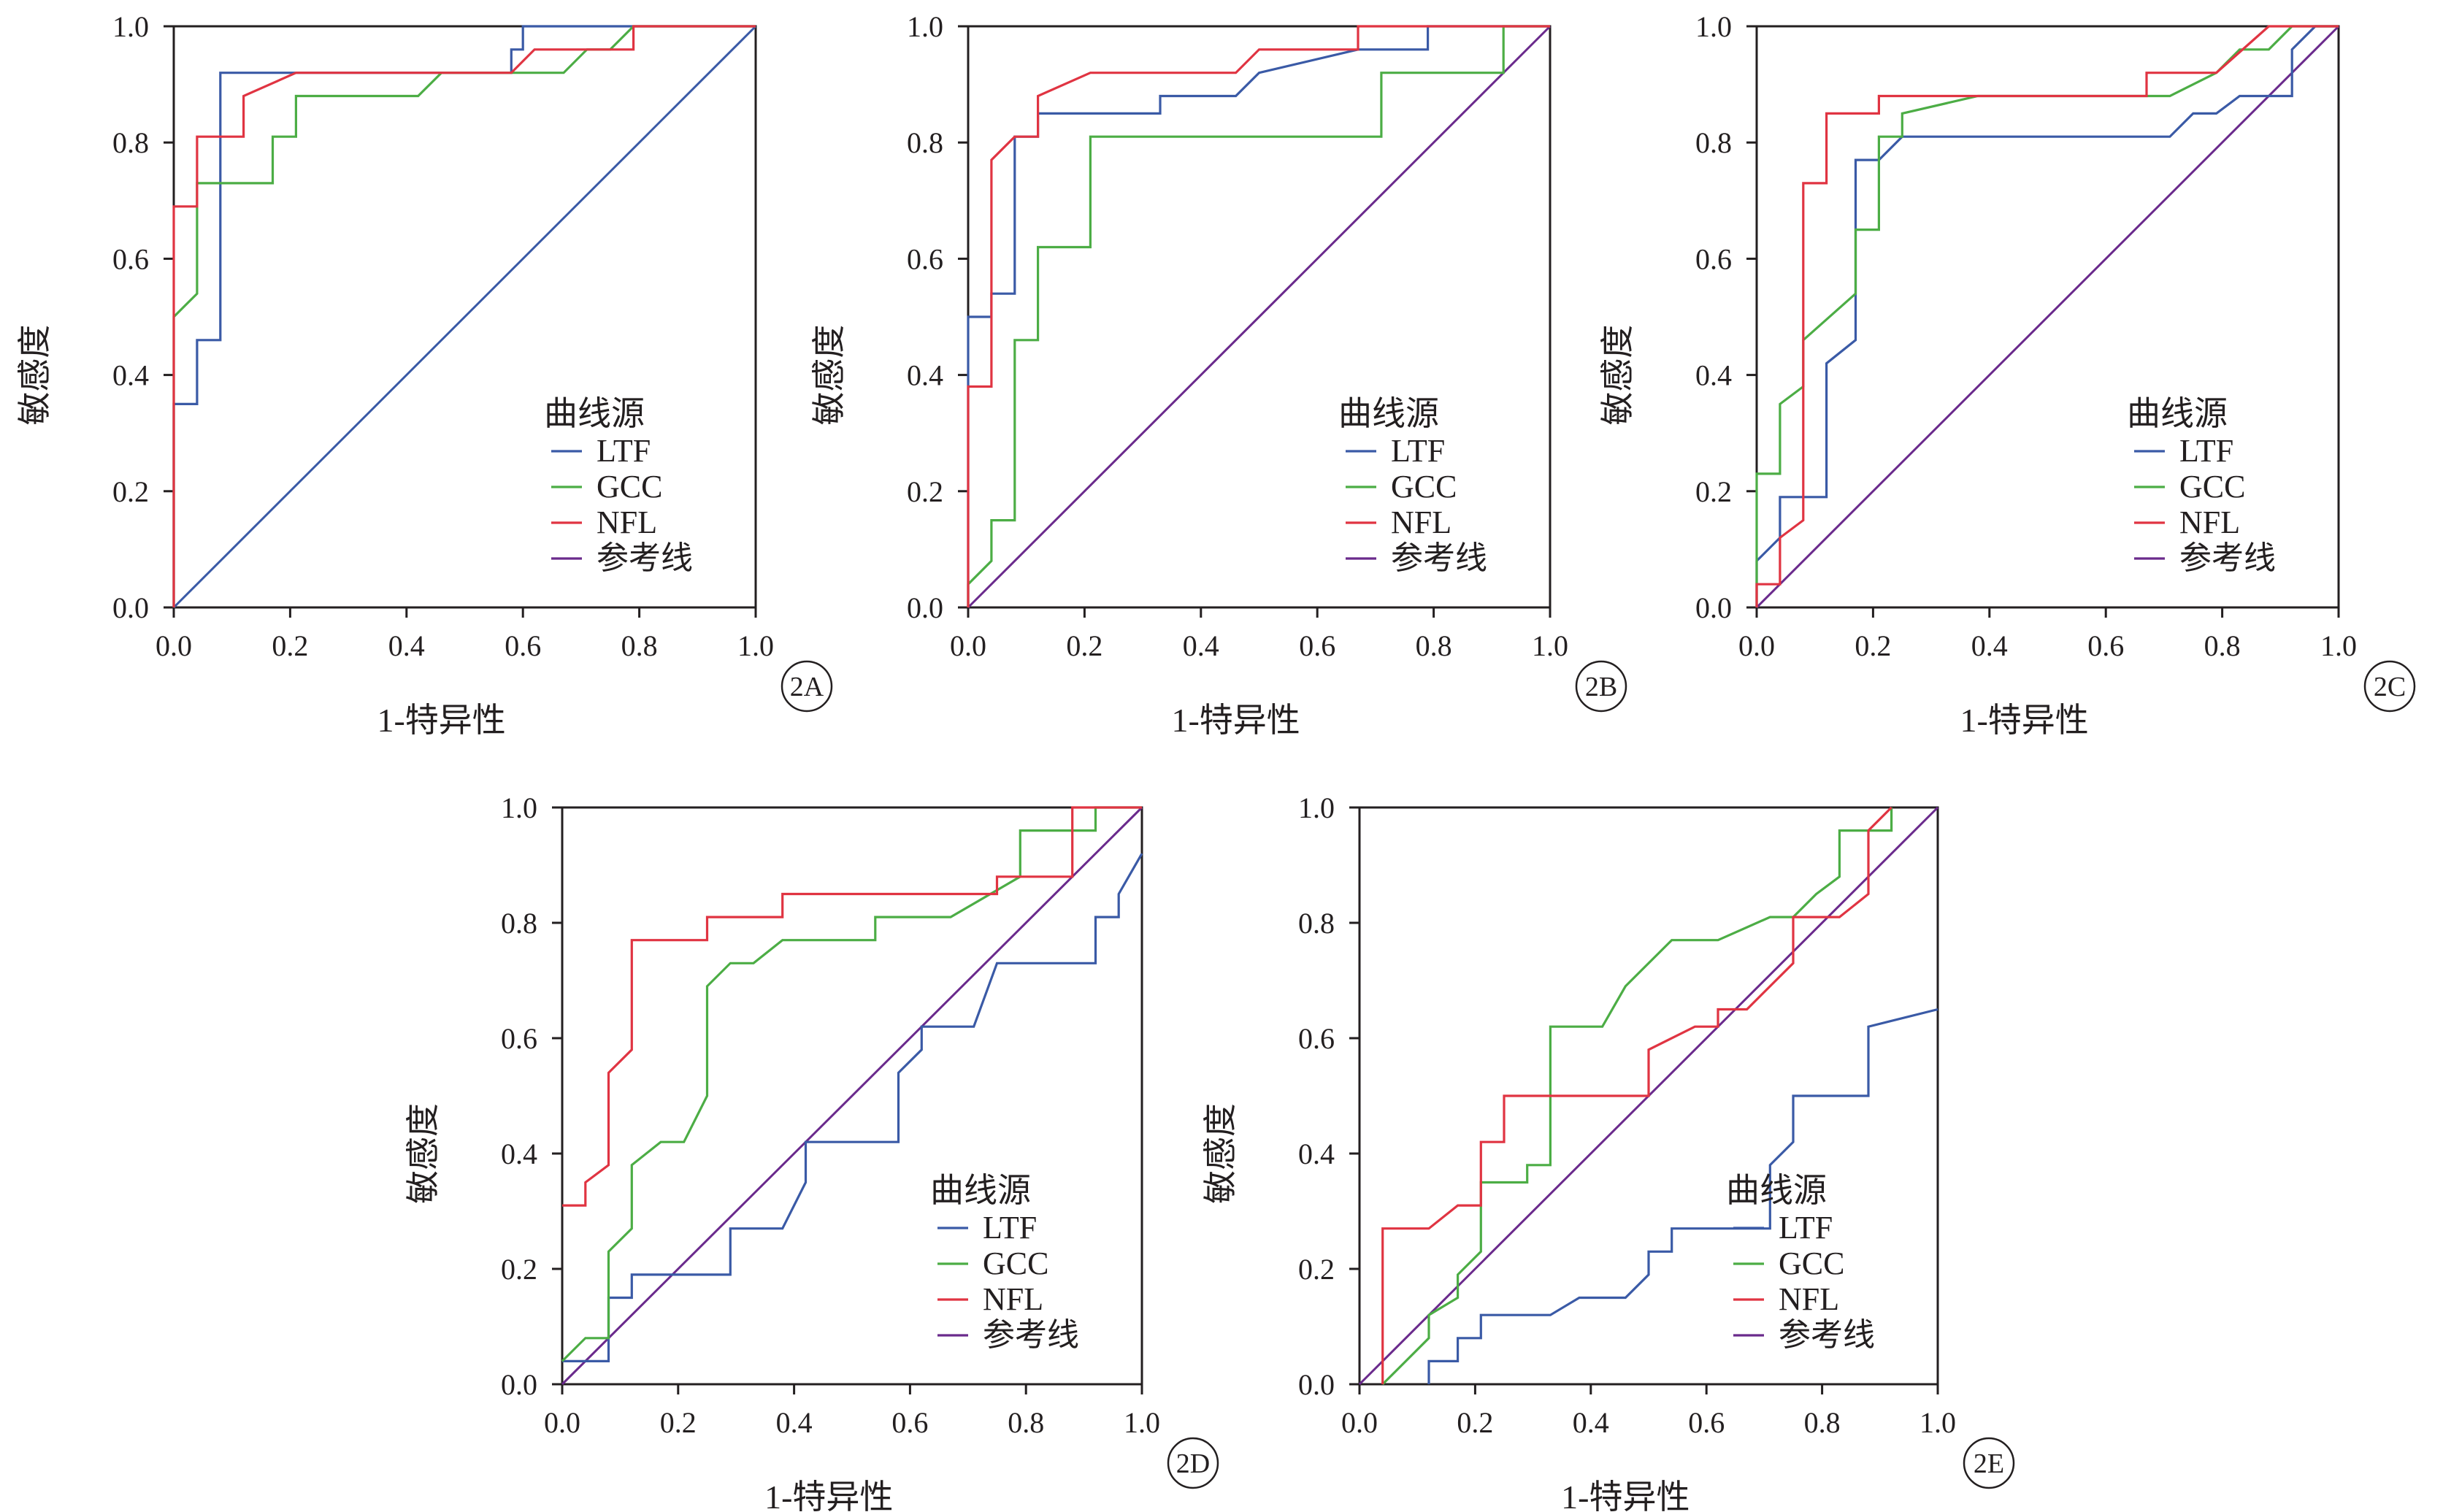  I want to click on roc-series-gcc, so click(1637, 1096).